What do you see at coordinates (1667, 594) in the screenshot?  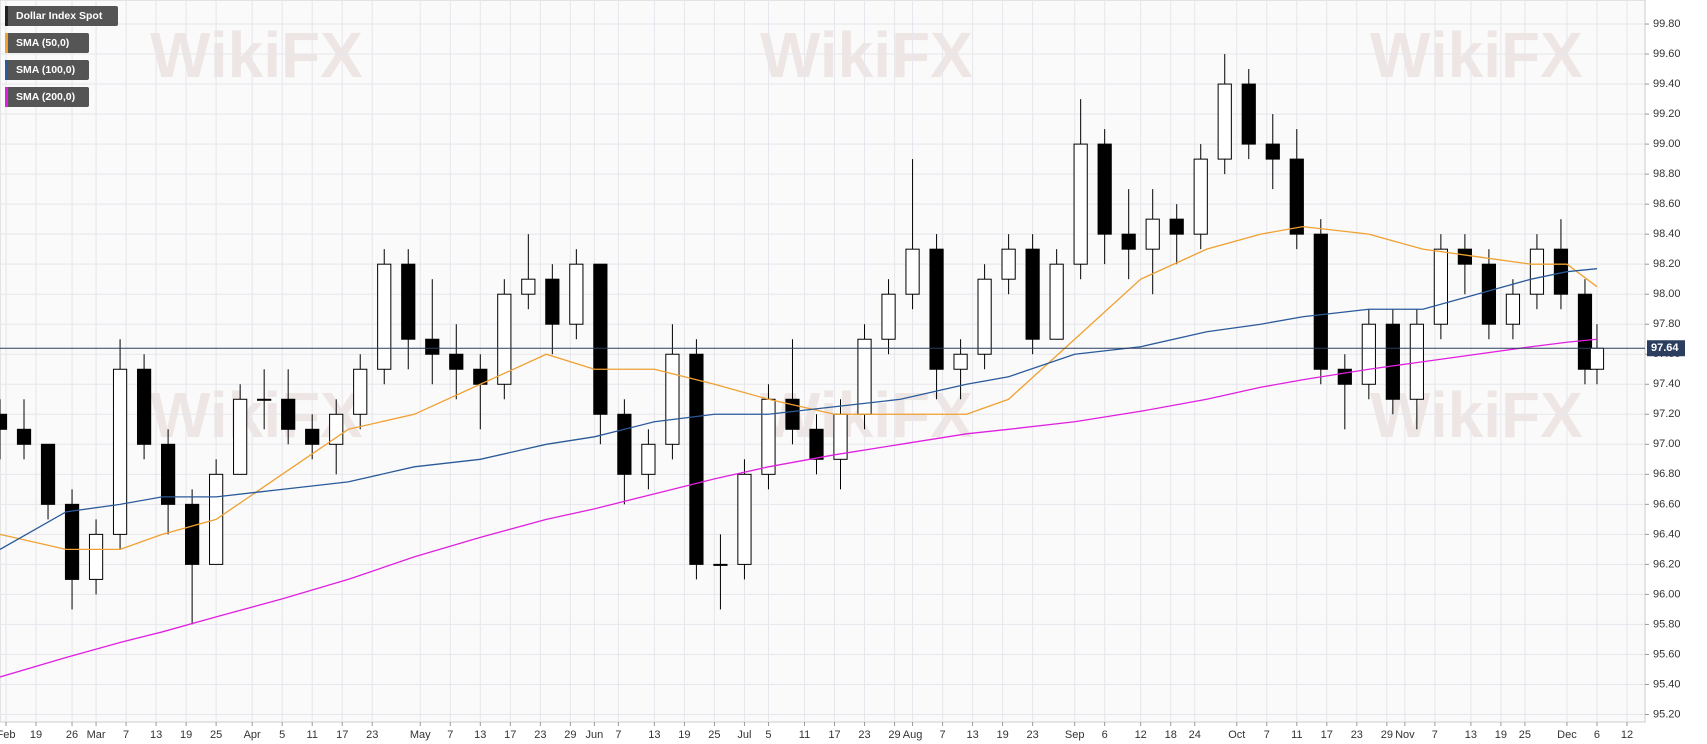 I see `y-tick-label: 96.00` at bounding box center [1667, 594].